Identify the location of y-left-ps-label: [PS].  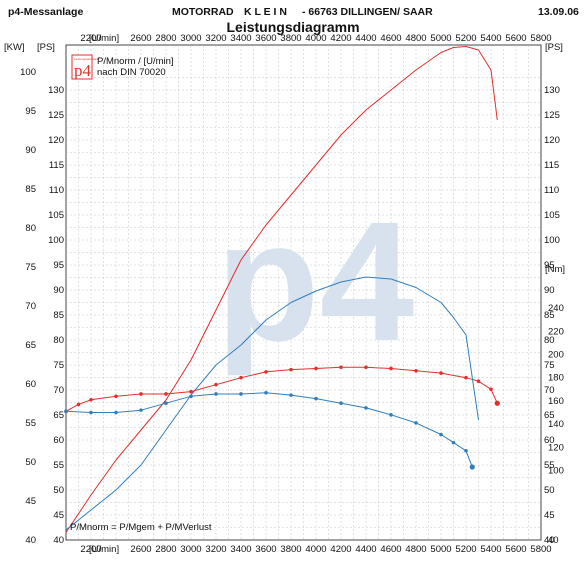
(46, 47).